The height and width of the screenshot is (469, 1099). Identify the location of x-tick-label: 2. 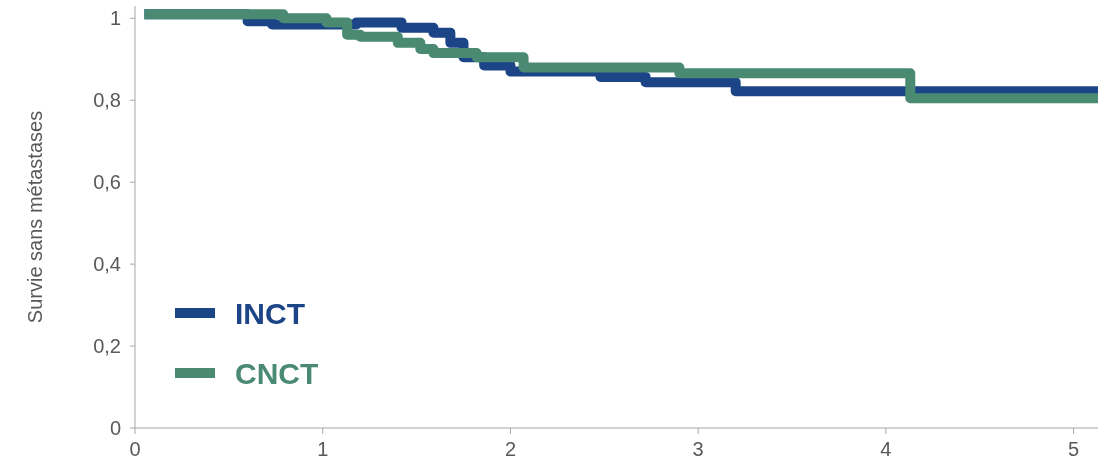
(510, 449).